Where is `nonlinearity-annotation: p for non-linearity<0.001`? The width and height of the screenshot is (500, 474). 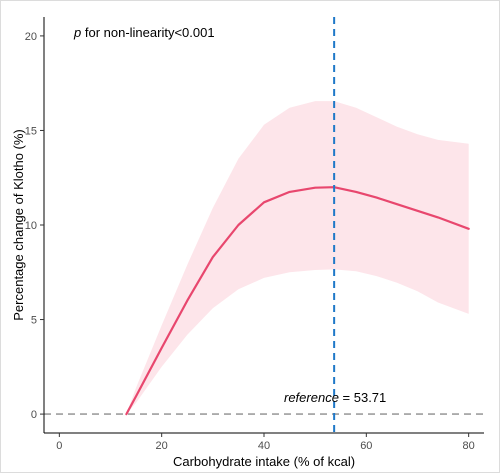 nonlinearity-annotation: p for non-linearity<0.001 is located at coordinates (144, 32).